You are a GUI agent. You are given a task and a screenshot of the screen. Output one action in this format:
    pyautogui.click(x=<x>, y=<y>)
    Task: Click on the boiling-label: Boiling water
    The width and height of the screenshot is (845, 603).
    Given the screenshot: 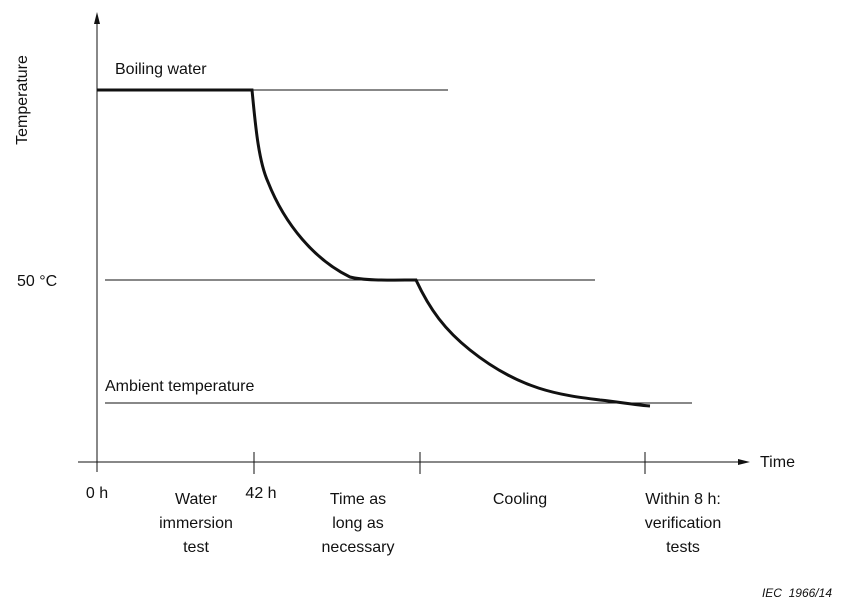 What is the action you would take?
    pyautogui.click(x=161, y=69)
    